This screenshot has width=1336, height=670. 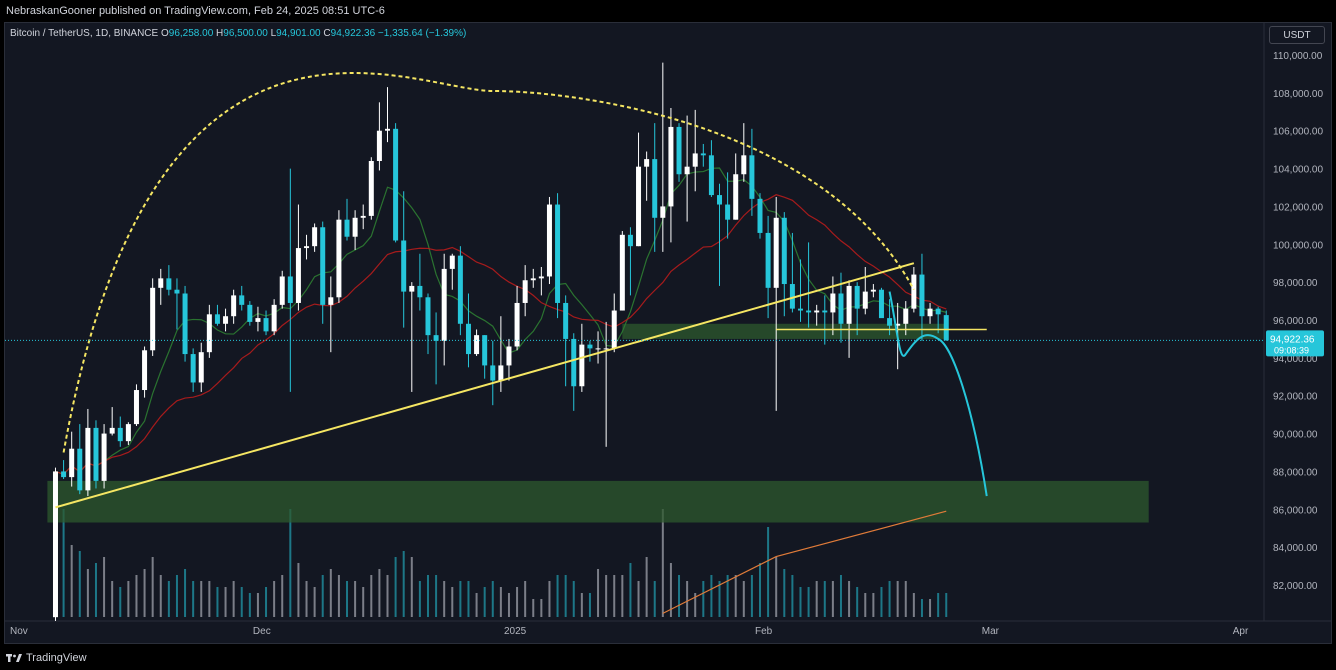 I want to click on last-price-countdown: 09:08:39, so click(x=1291, y=350).